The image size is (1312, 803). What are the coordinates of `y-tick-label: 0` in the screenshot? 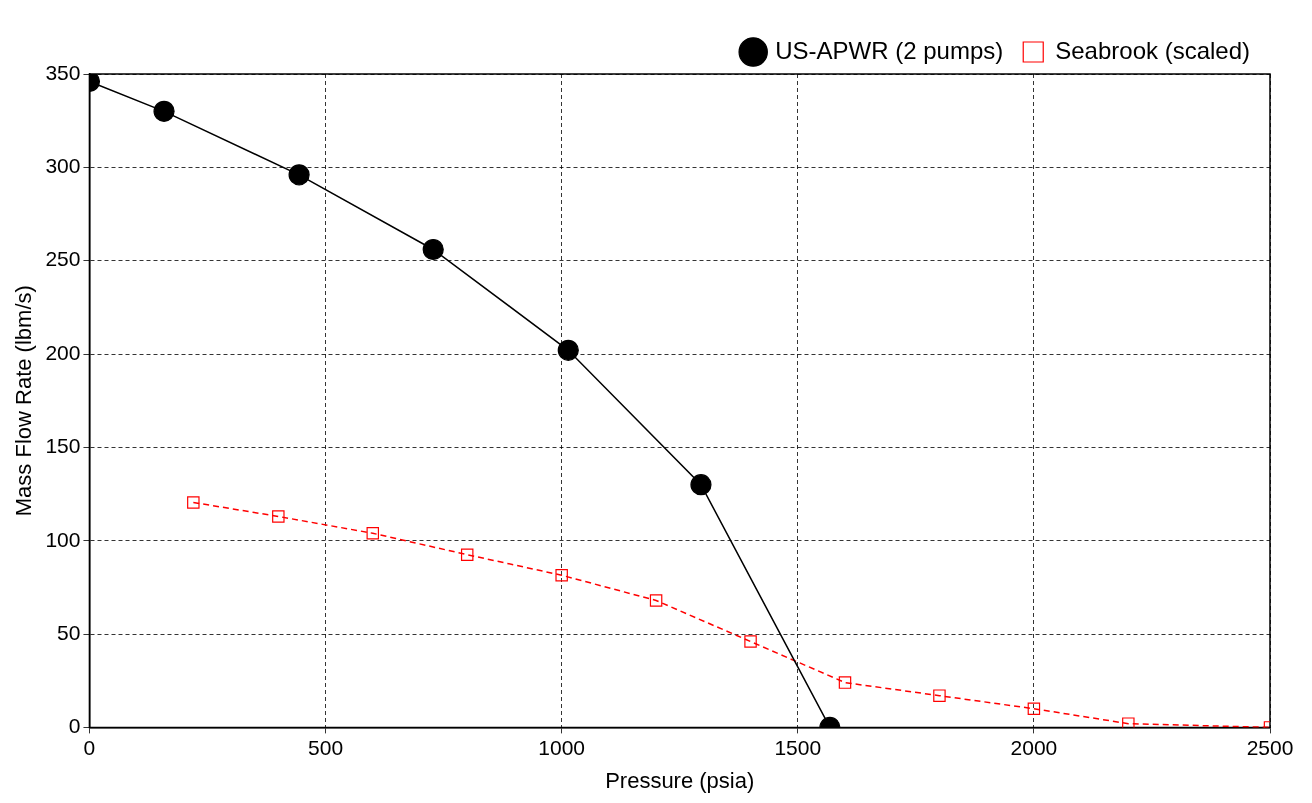 It's located at (74, 726).